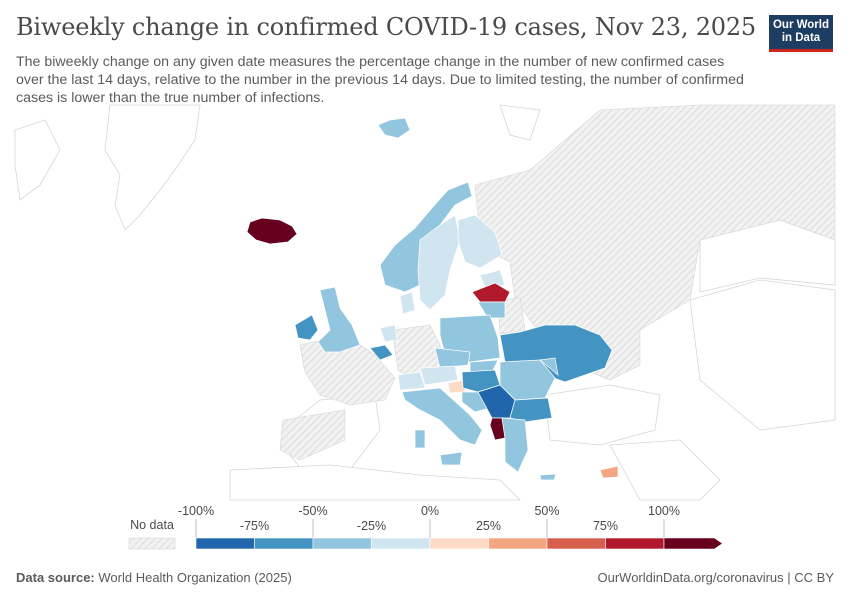 The width and height of the screenshot is (850, 600). Describe the element at coordinates (602, 415) in the screenshot. I see `turkey-shape` at that location.